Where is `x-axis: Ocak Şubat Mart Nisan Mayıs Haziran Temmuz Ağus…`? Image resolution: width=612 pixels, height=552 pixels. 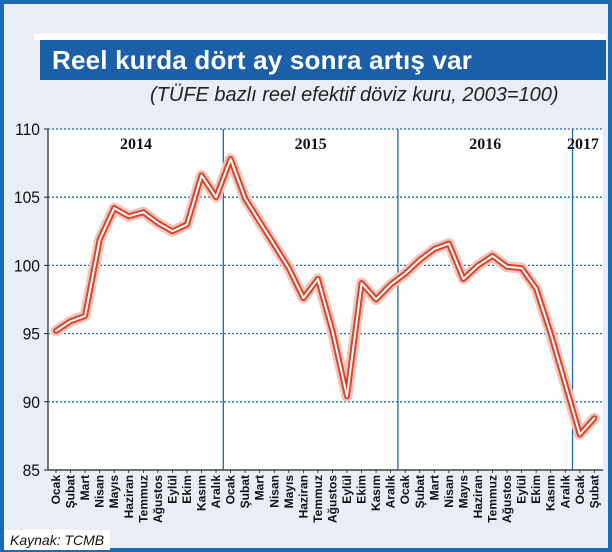 x-axis: Ocak Şubat Mart Nisan Mayıs Haziran Temmuz Ağus… is located at coordinates (325, 496).